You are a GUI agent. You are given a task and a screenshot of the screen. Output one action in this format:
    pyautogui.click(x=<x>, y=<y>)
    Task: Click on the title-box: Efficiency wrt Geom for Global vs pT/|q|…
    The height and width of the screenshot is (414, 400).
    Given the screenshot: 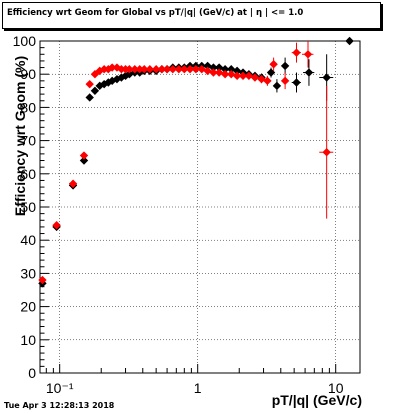 What is the action you would take?
    pyautogui.click(x=191, y=15)
    